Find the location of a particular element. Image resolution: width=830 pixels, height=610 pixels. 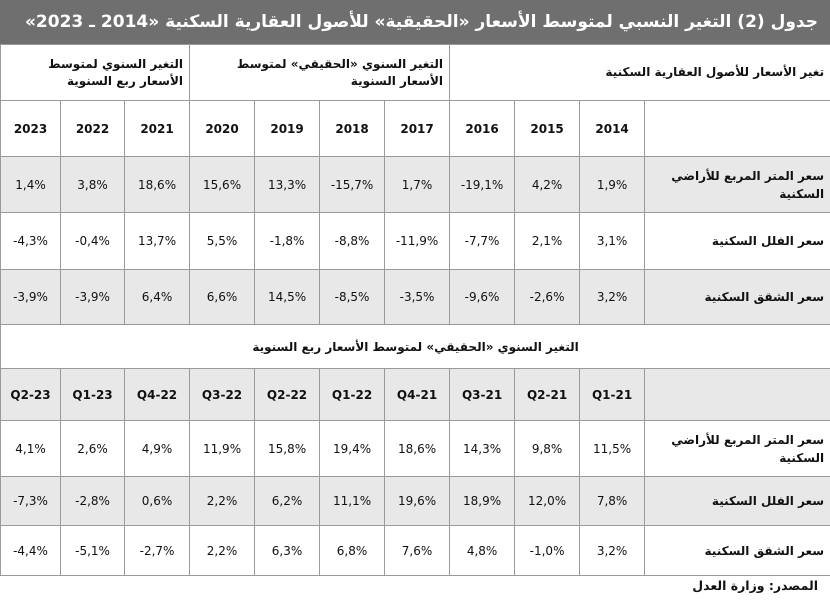

quarter-header: 21-Q3 is located at coordinates (482, 394).